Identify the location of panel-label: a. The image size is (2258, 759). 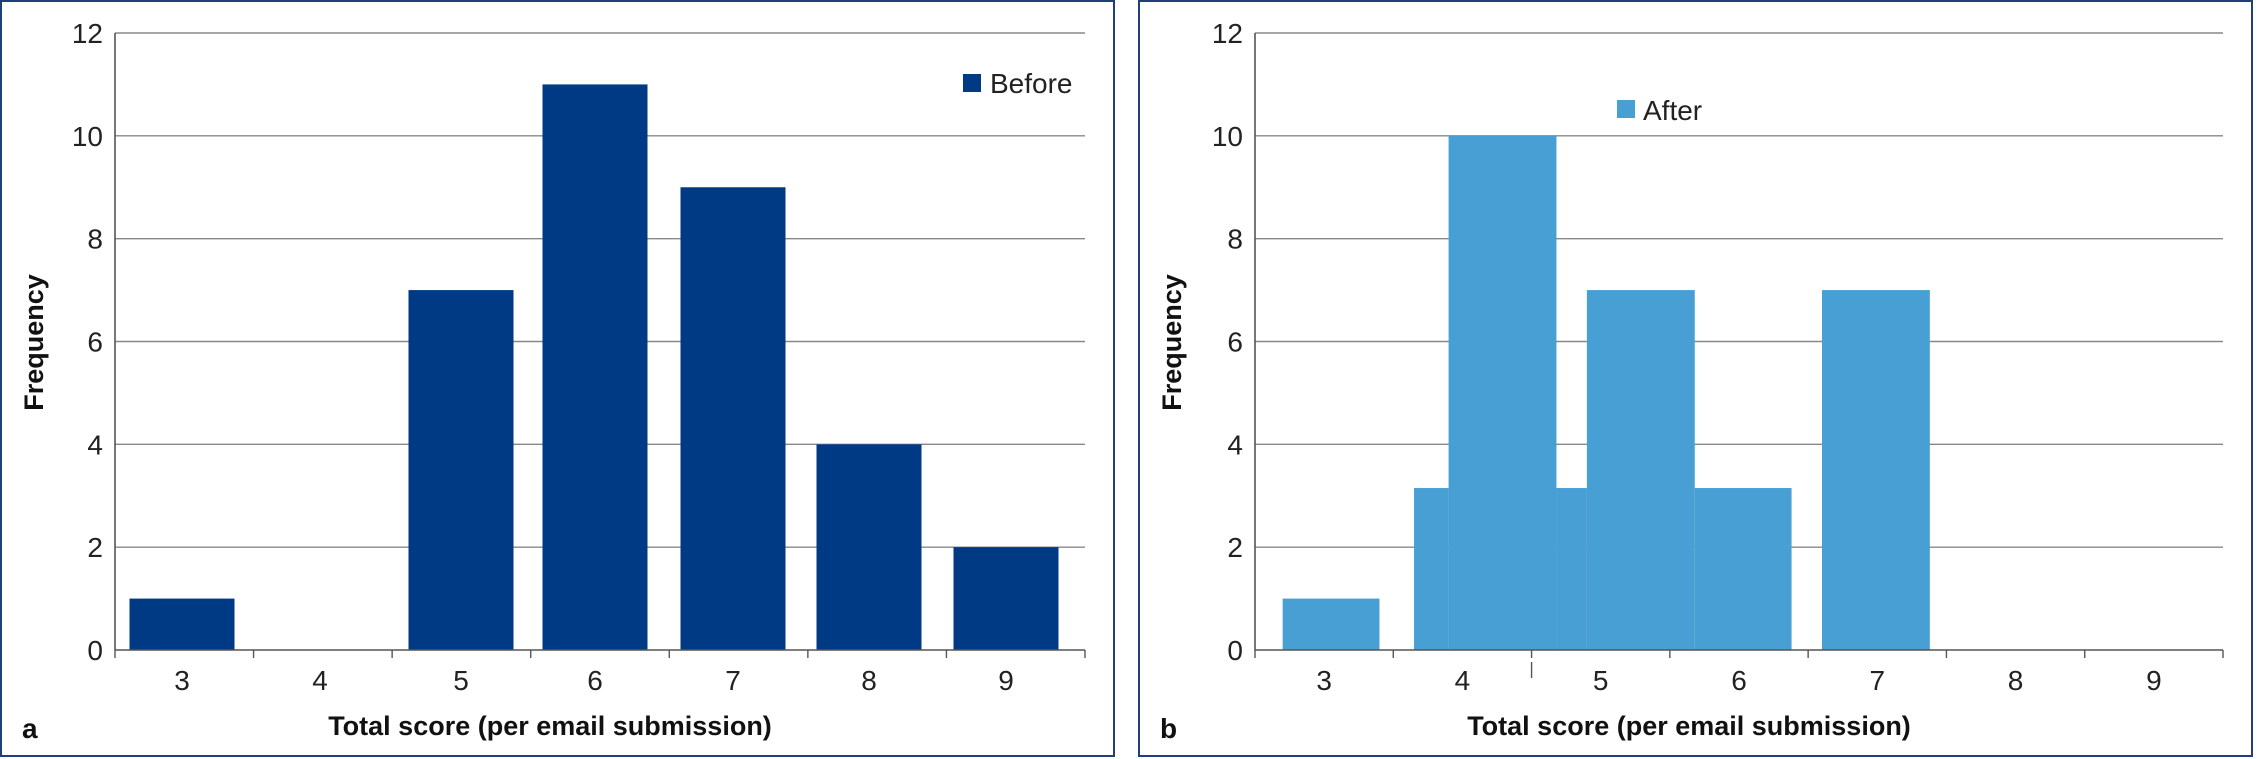
(30, 728).